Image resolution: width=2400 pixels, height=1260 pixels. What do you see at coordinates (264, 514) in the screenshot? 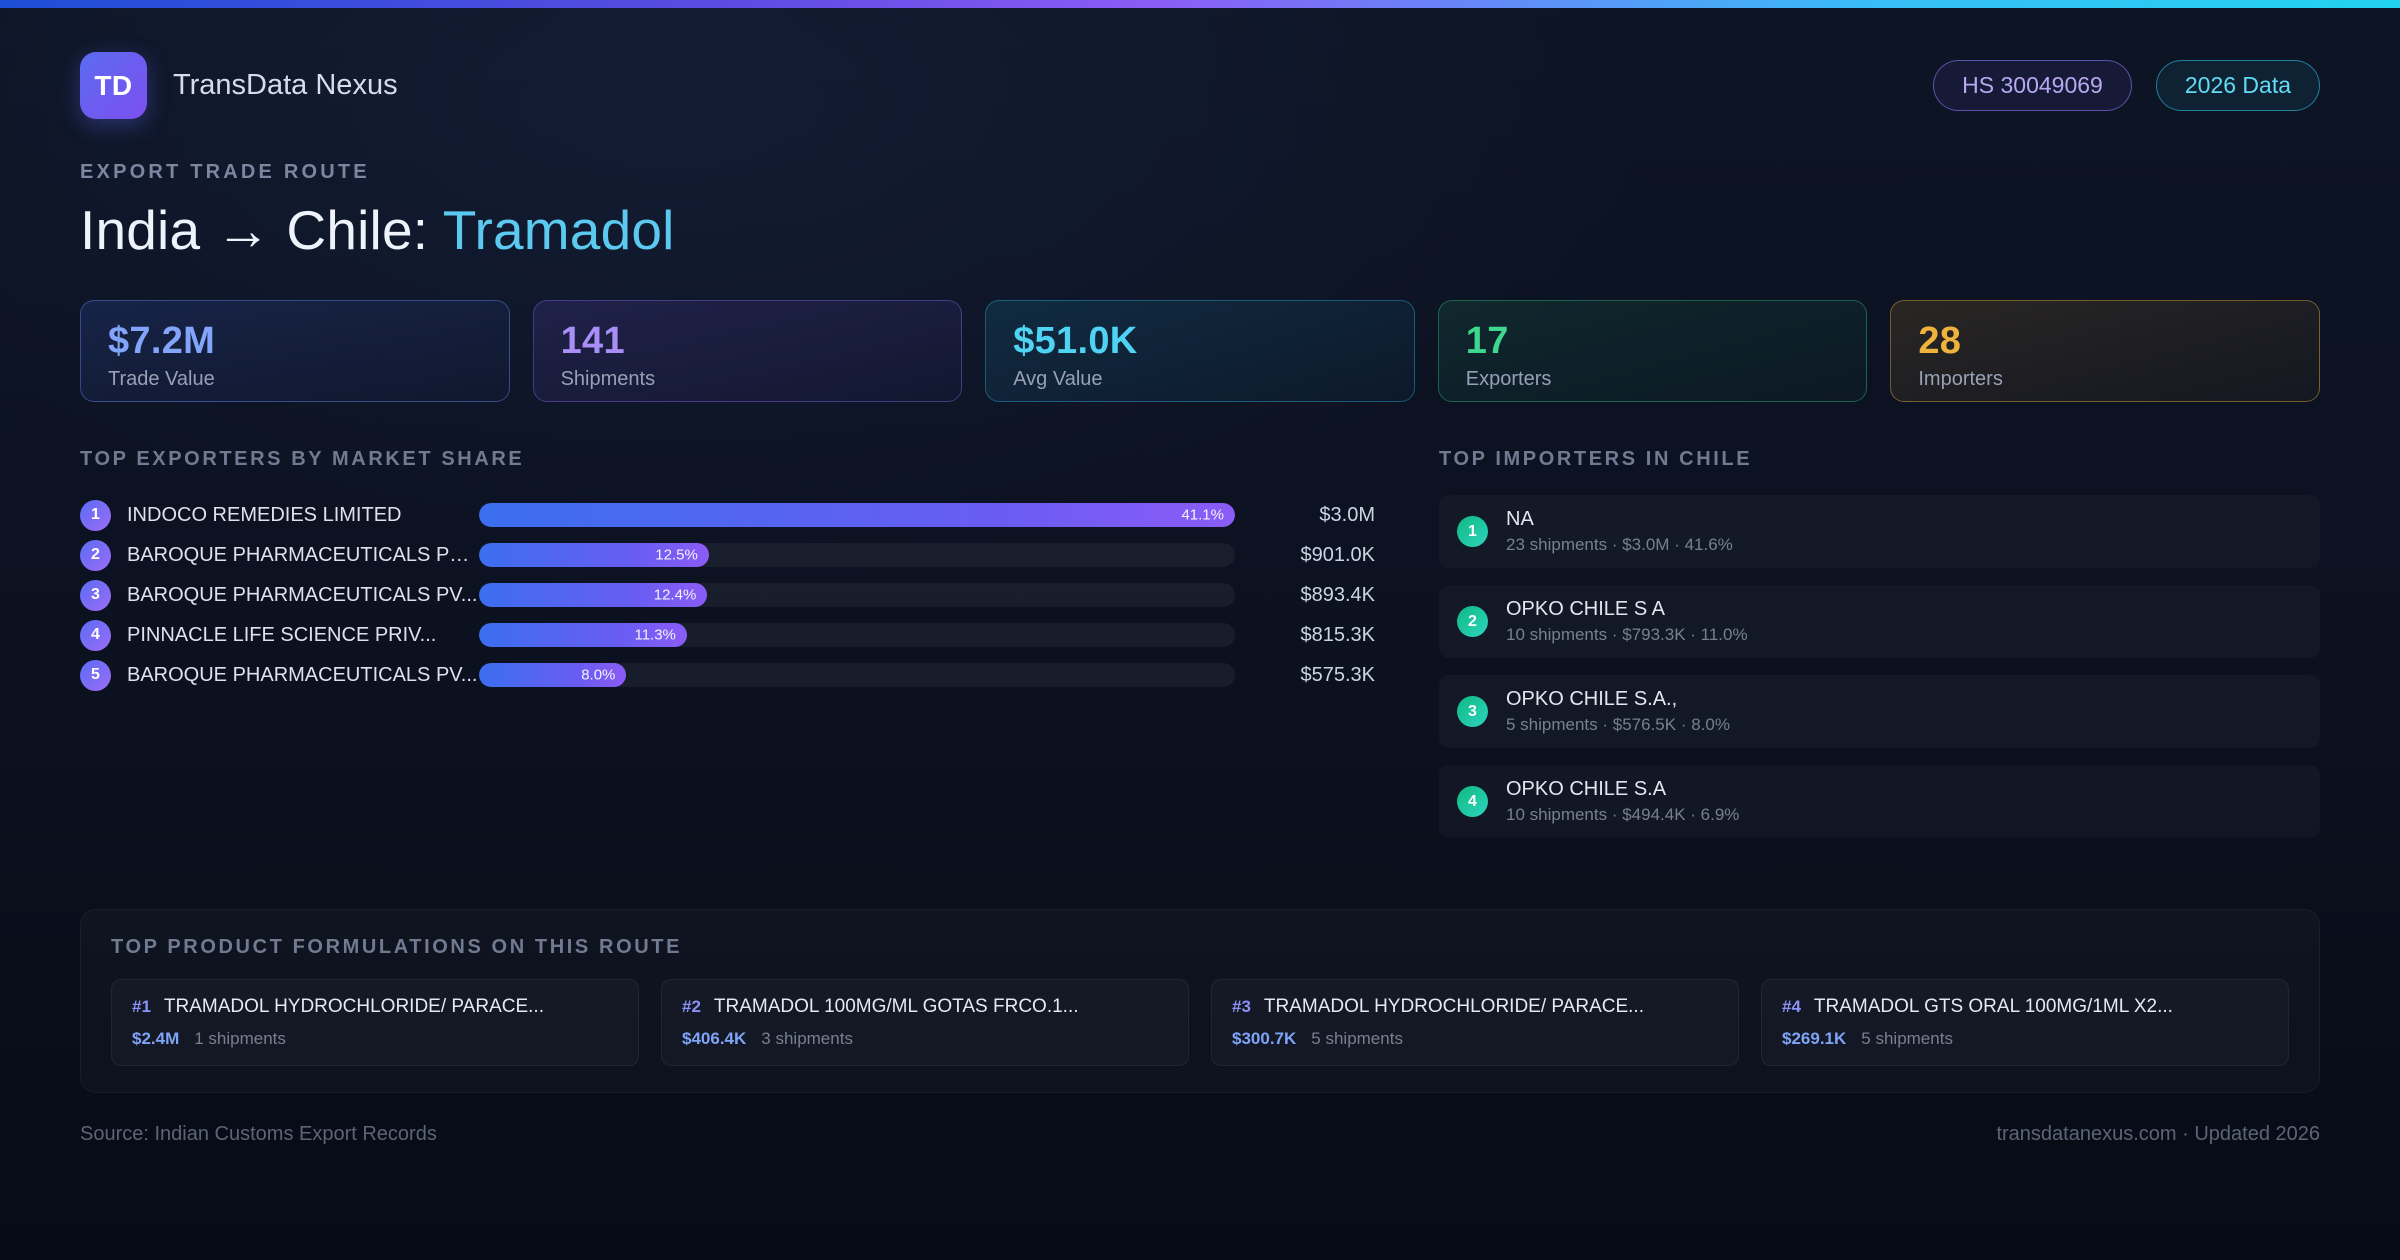
I see `exporter-name: INDOCO REMEDIES LIMITED` at bounding box center [264, 514].